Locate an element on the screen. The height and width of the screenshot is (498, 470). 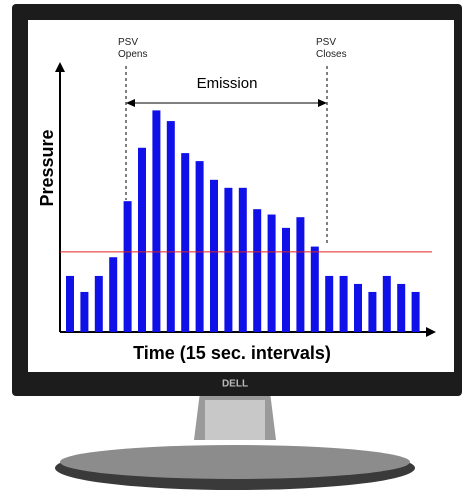
brand-logo: DELL is located at coordinates (235, 384).